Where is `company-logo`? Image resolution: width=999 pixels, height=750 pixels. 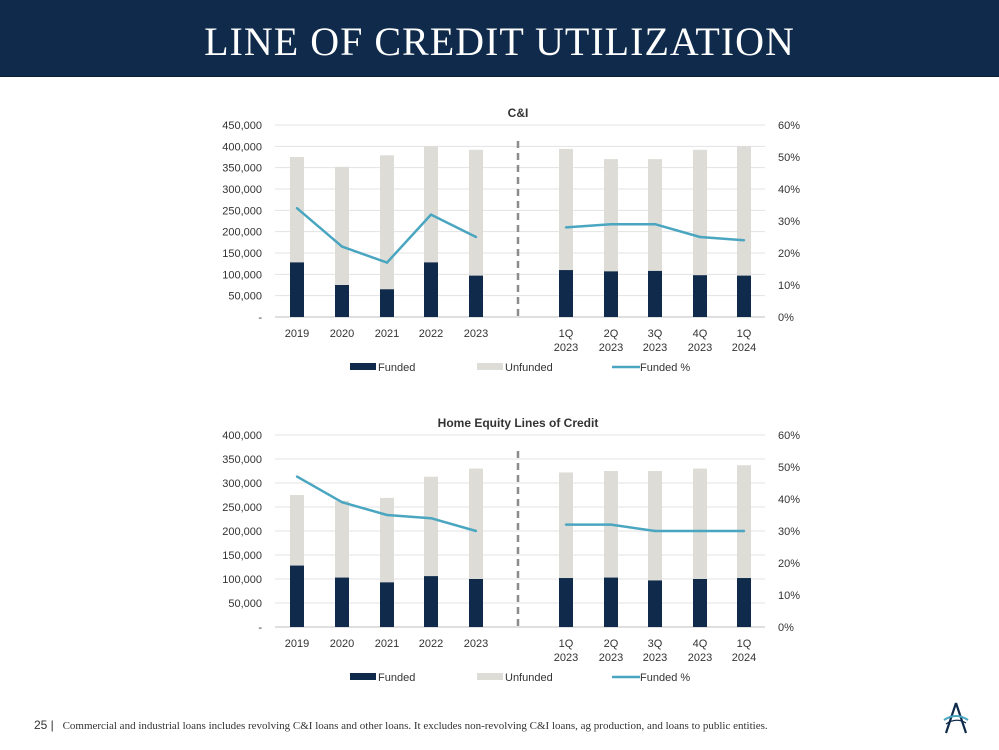 company-logo is located at coordinates (956, 718).